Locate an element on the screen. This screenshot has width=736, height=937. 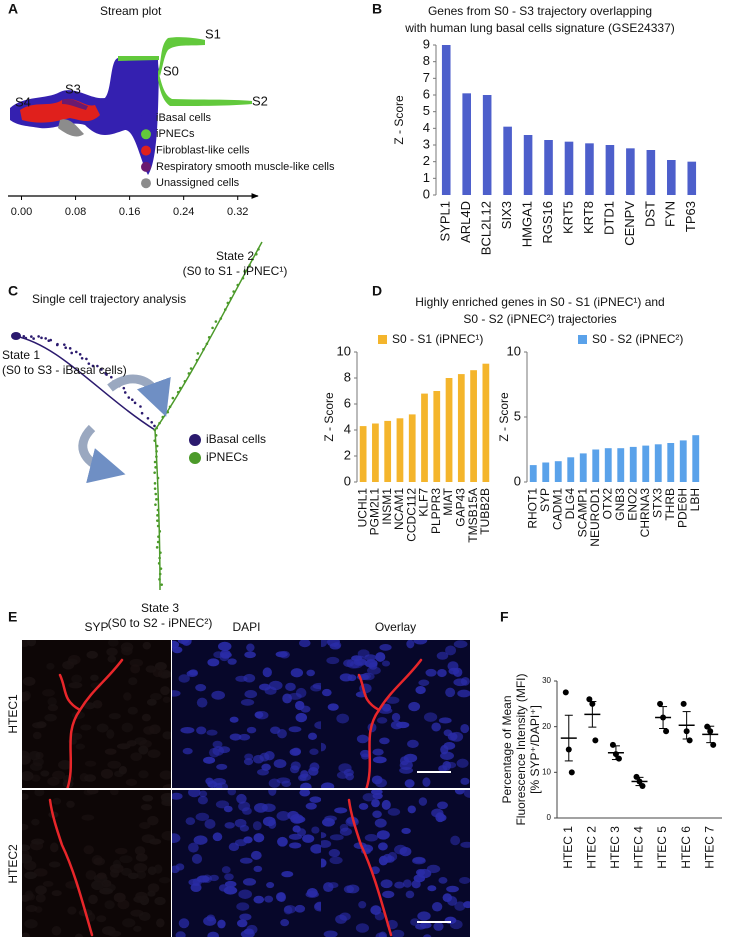
x-tick-label: SYPL1 is located at coordinates (445, 221).